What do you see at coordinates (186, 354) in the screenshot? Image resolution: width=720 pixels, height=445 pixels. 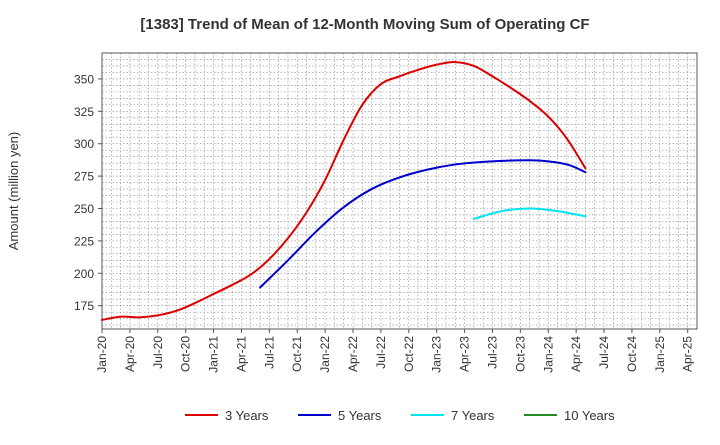 I see `x-tick-label: Oct-20` at bounding box center [186, 354].